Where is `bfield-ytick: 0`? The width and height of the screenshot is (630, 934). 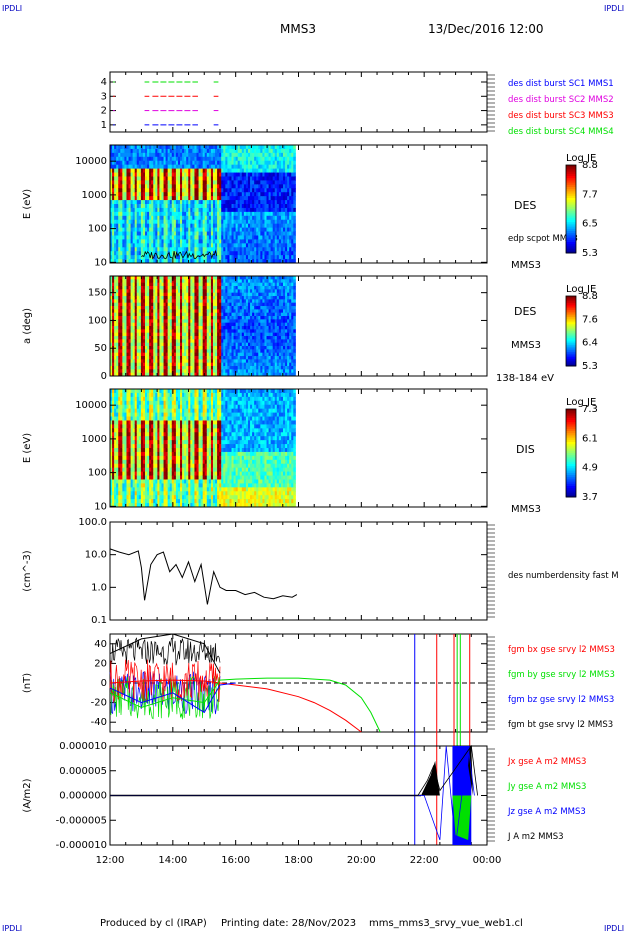
bfield-ytick: 0 is located at coordinates (104, 683).